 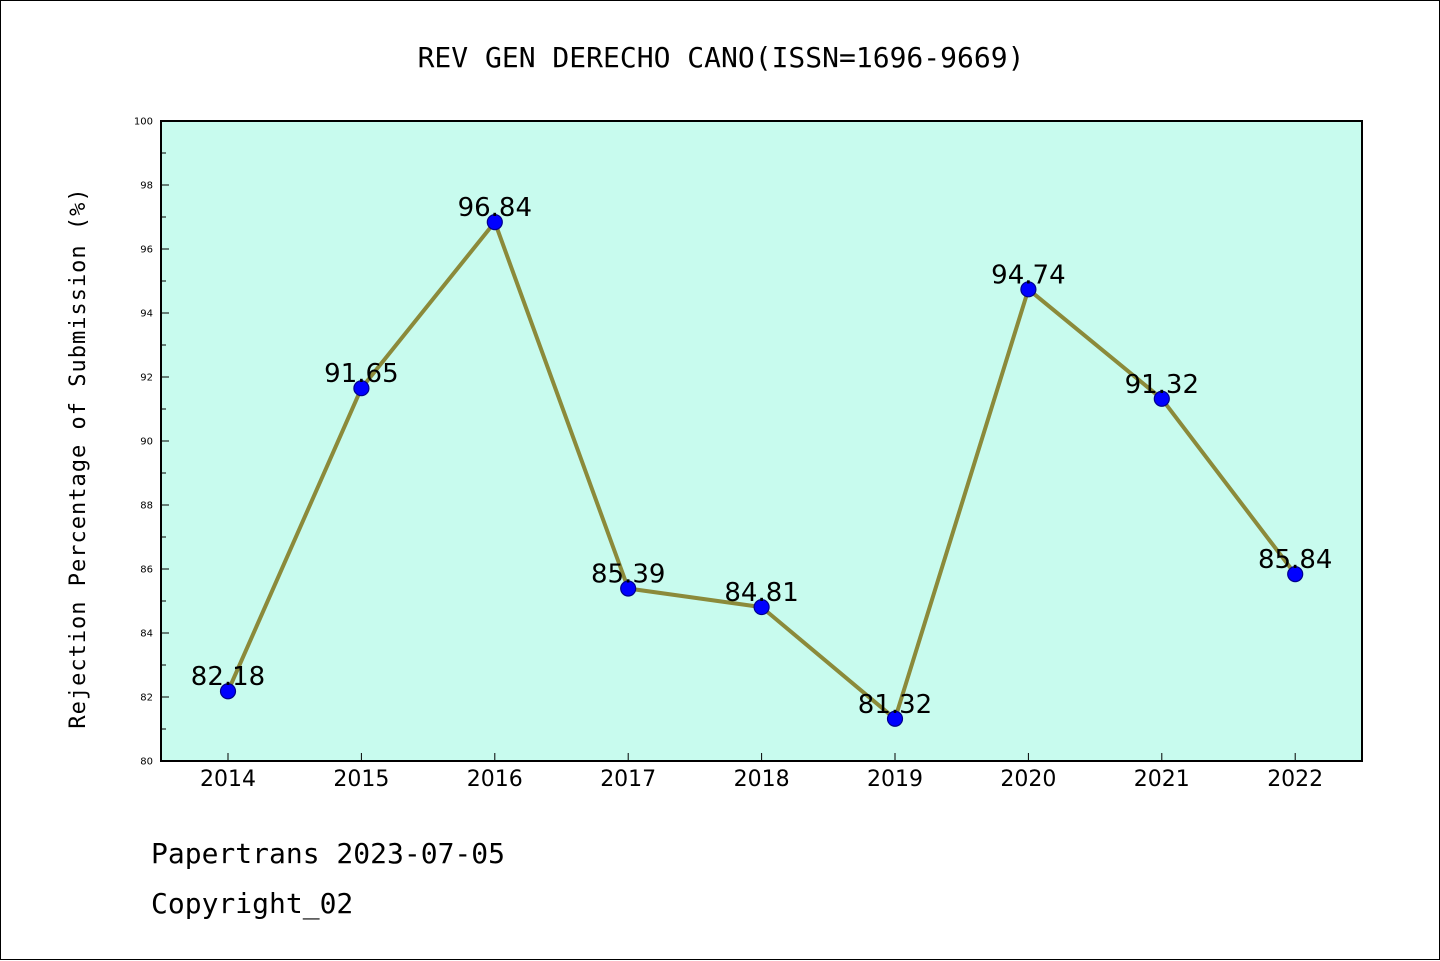 What do you see at coordinates (761, 593) in the screenshot?
I see `data-label: 84.81` at bounding box center [761, 593].